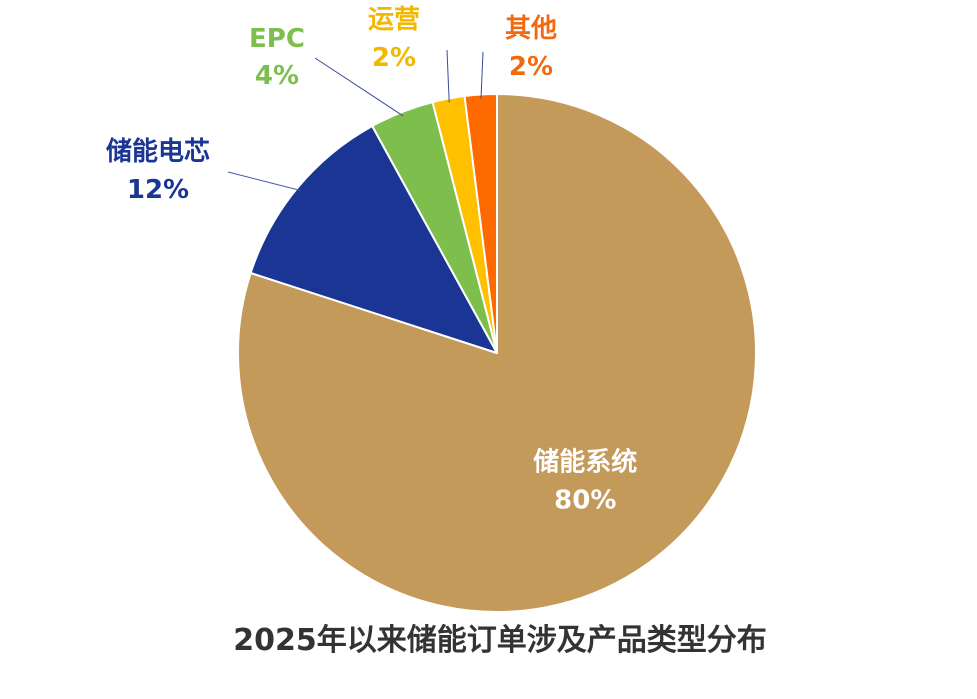 Image resolution: width=977 pixels, height=699 pixels. Describe the element at coordinates (585, 462) in the screenshot. I see `slice-label-0: 储能系统` at that location.